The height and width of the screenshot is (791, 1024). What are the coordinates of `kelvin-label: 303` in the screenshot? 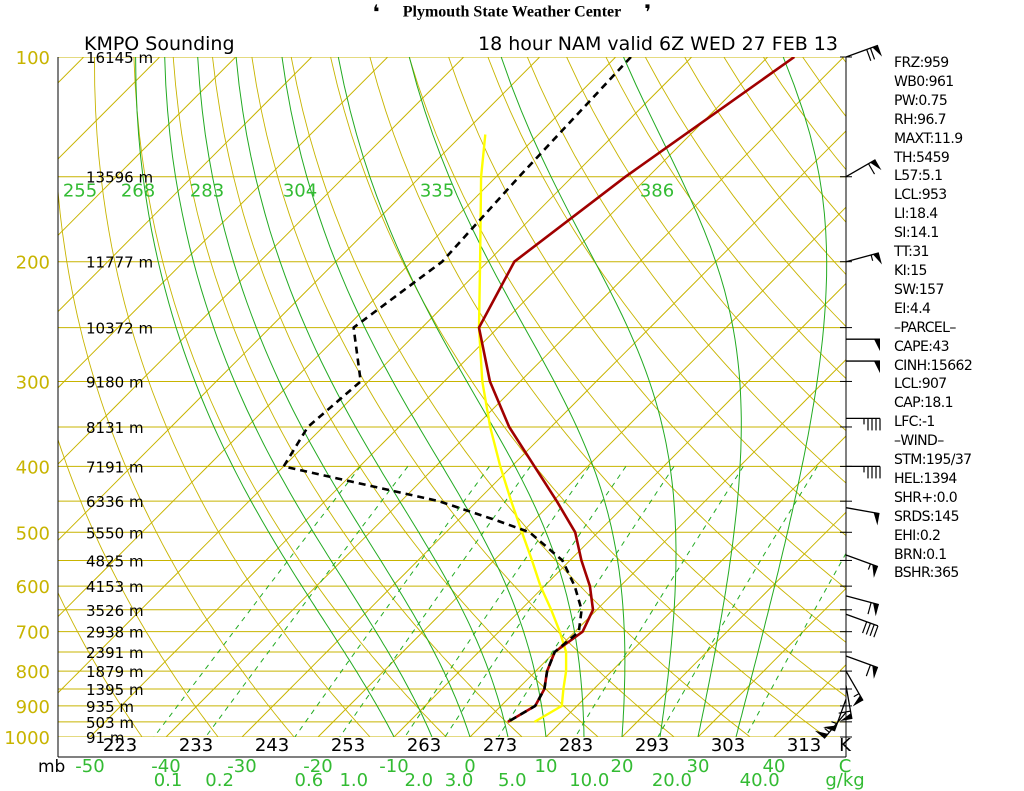 It's located at (728, 745).